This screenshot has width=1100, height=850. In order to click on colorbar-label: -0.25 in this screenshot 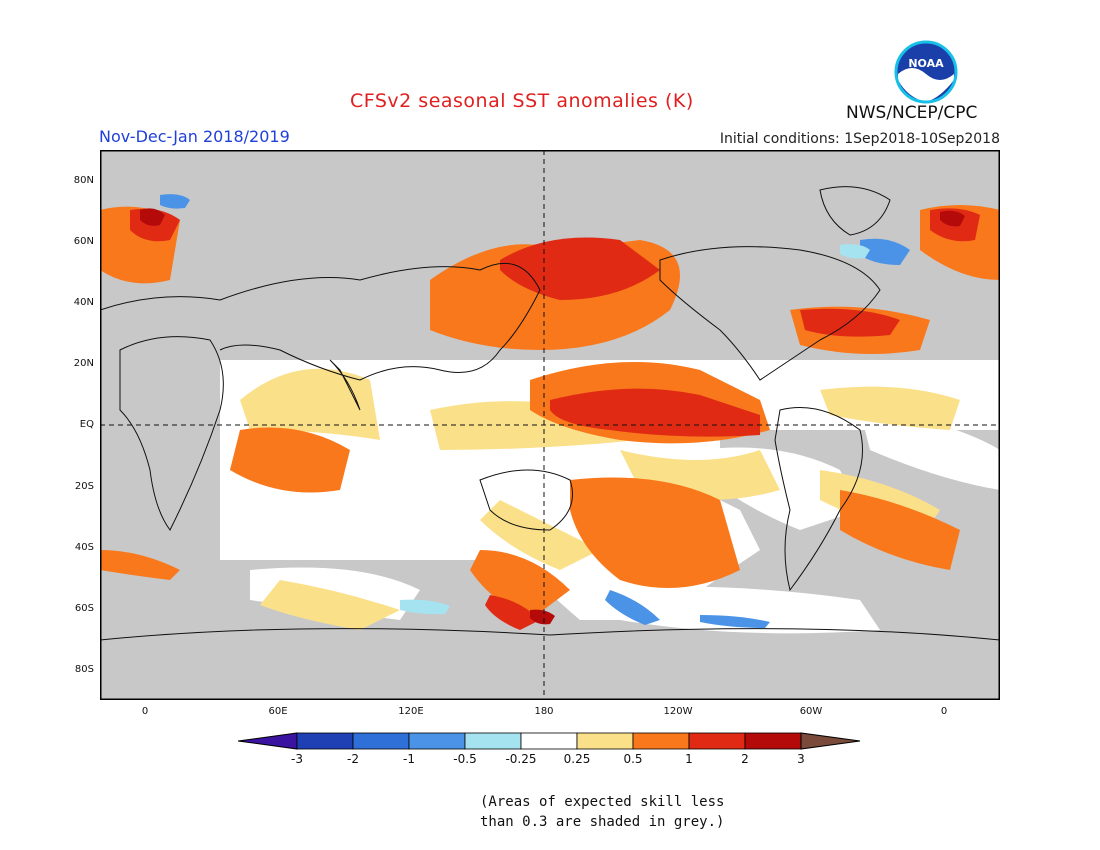, I will do `click(521, 759)`.